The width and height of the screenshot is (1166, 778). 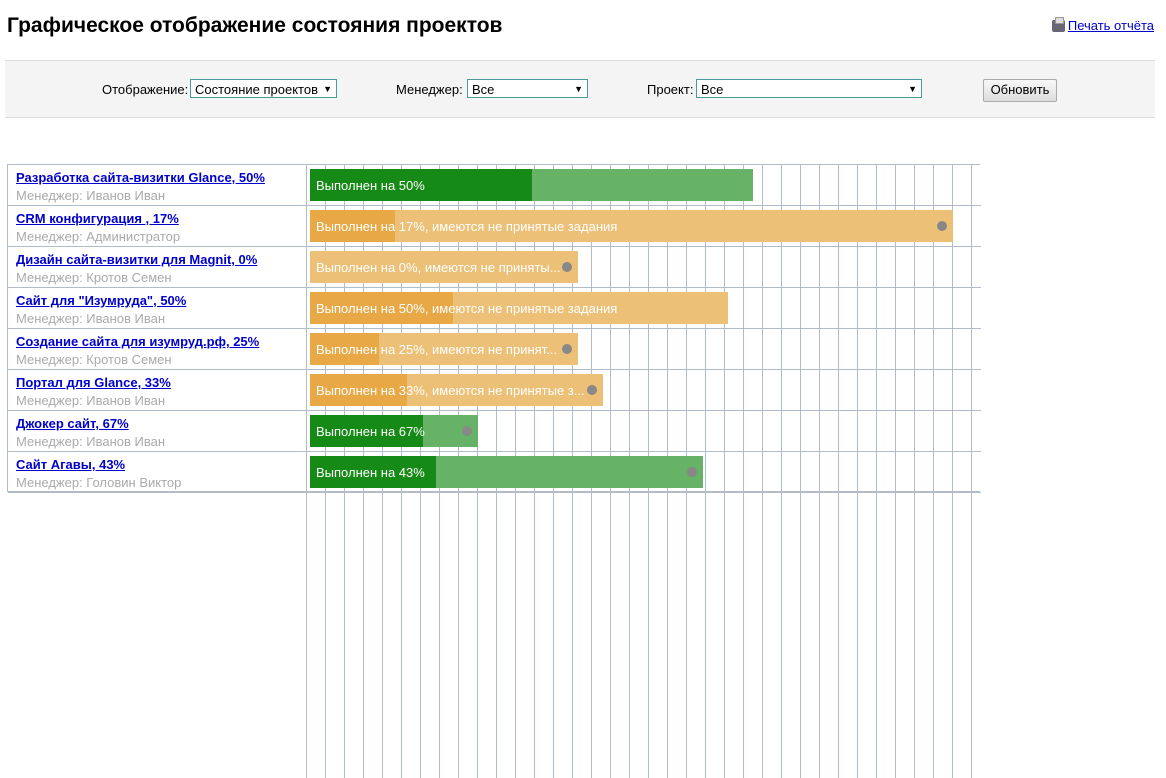 I want to click on progress-bar-label: Выполнен на 67%, so click(x=370, y=431).